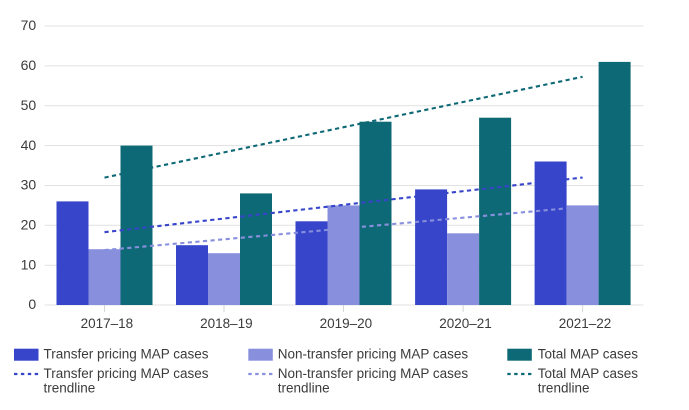 The width and height of the screenshot is (689, 410). What do you see at coordinates (107, 323) in the screenshot?
I see `svg-text: 2017–18` at bounding box center [107, 323].